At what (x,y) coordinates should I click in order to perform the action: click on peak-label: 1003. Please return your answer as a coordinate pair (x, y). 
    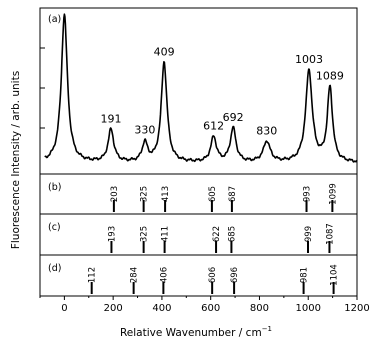
    Looking at the image, I should click on (309, 59).